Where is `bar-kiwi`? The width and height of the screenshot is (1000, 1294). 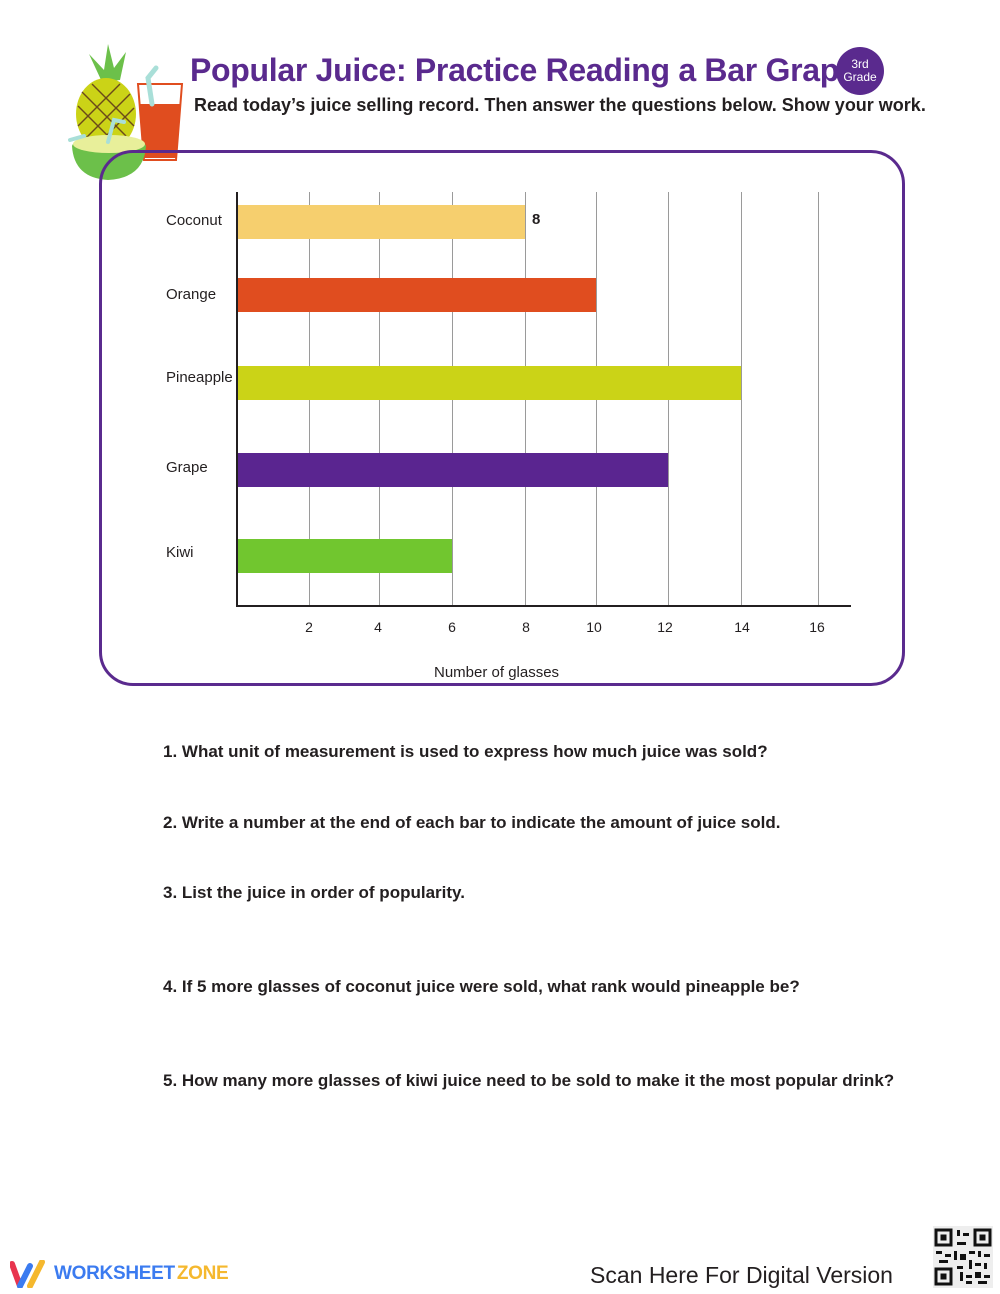 bar-kiwi is located at coordinates (345, 556).